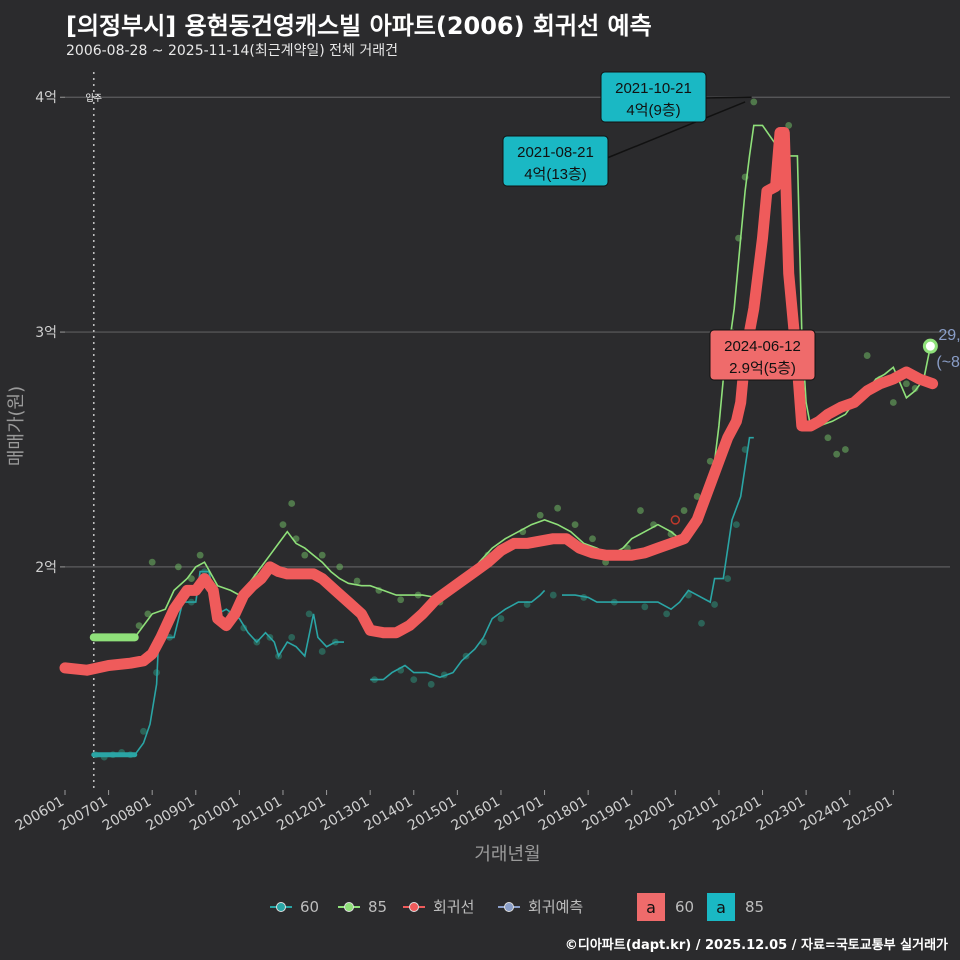 This screenshot has width=960, height=960. Describe the element at coordinates (46, 98) in the screenshot. I see `y-tick-label: 4억` at that location.